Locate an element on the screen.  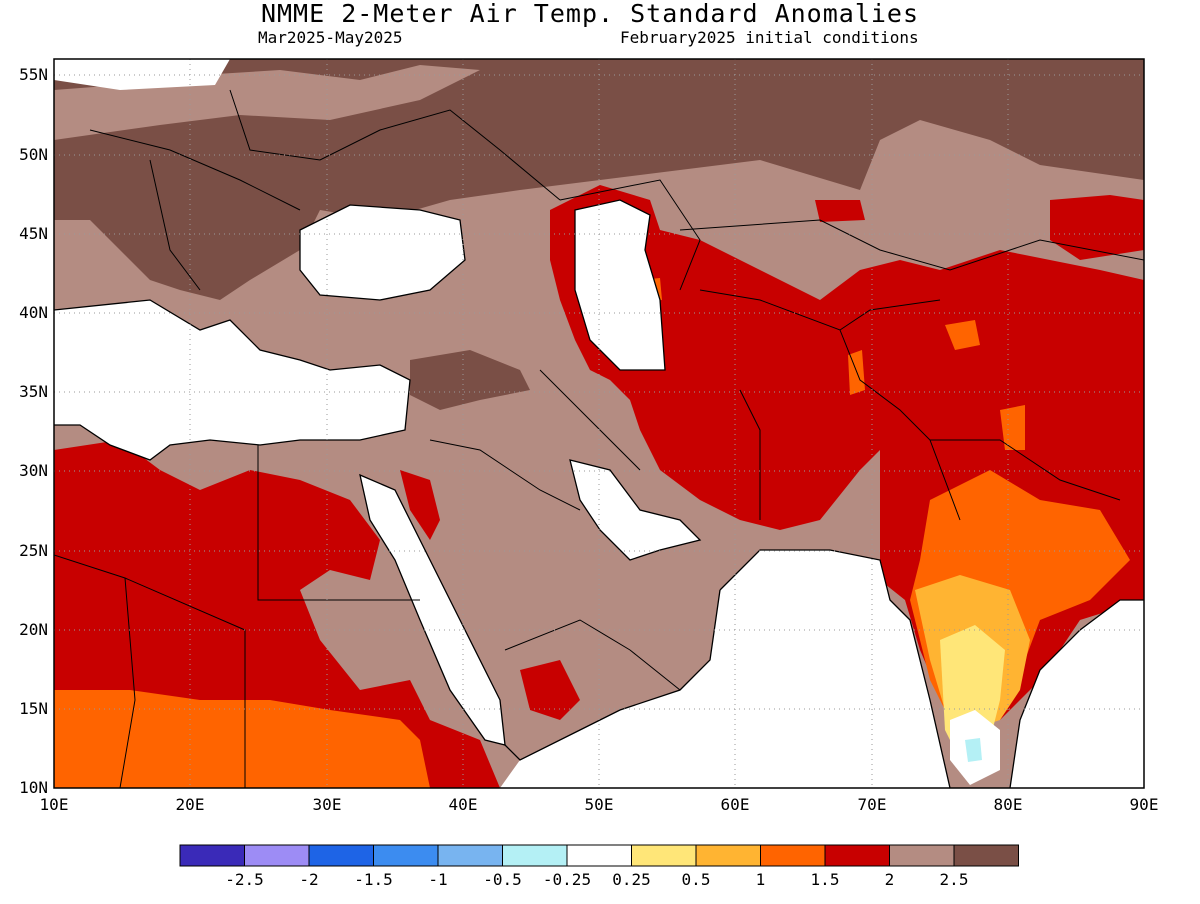
water-mediterranean is located at coordinates (232, 380).